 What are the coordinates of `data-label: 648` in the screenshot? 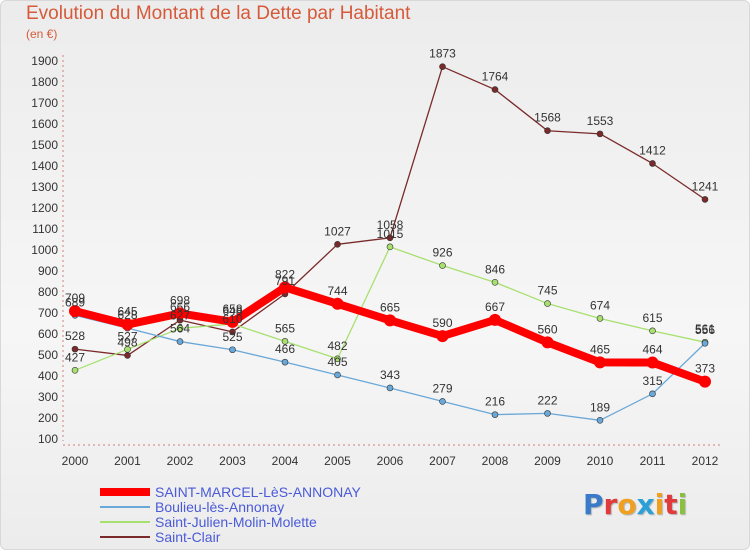 It's located at (232, 311).